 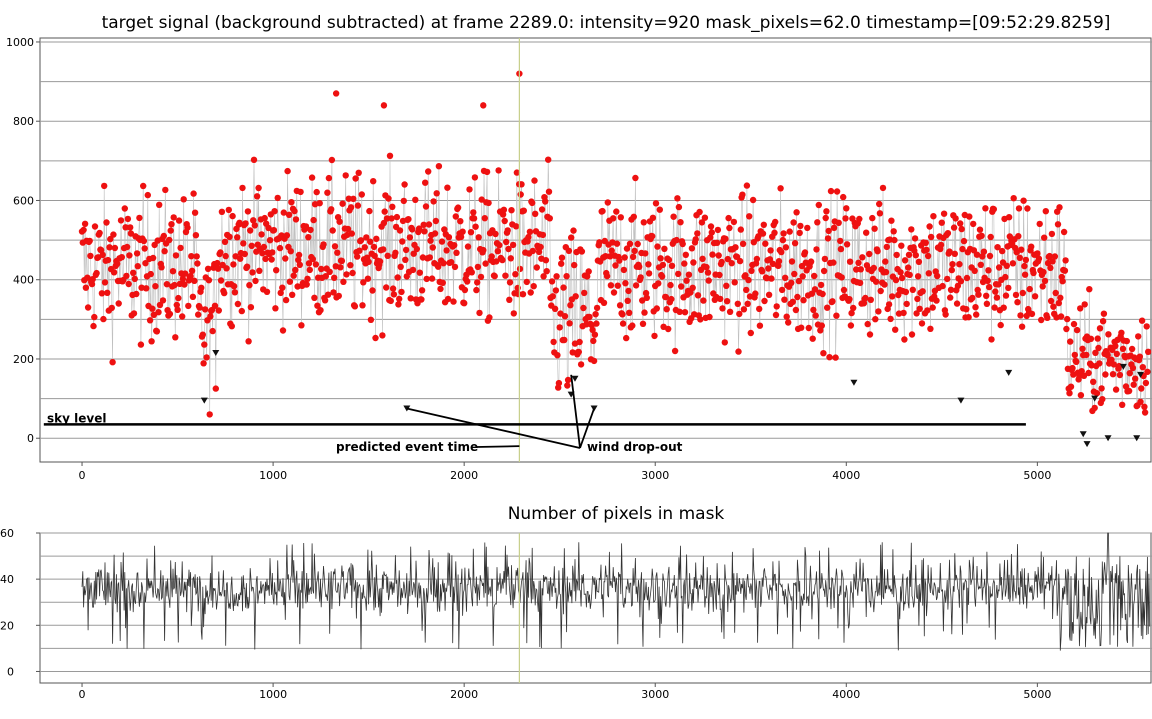 What do you see at coordinates (846, 475) in the screenshot?
I see `top-x-tick-label: 4000` at bounding box center [846, 475].